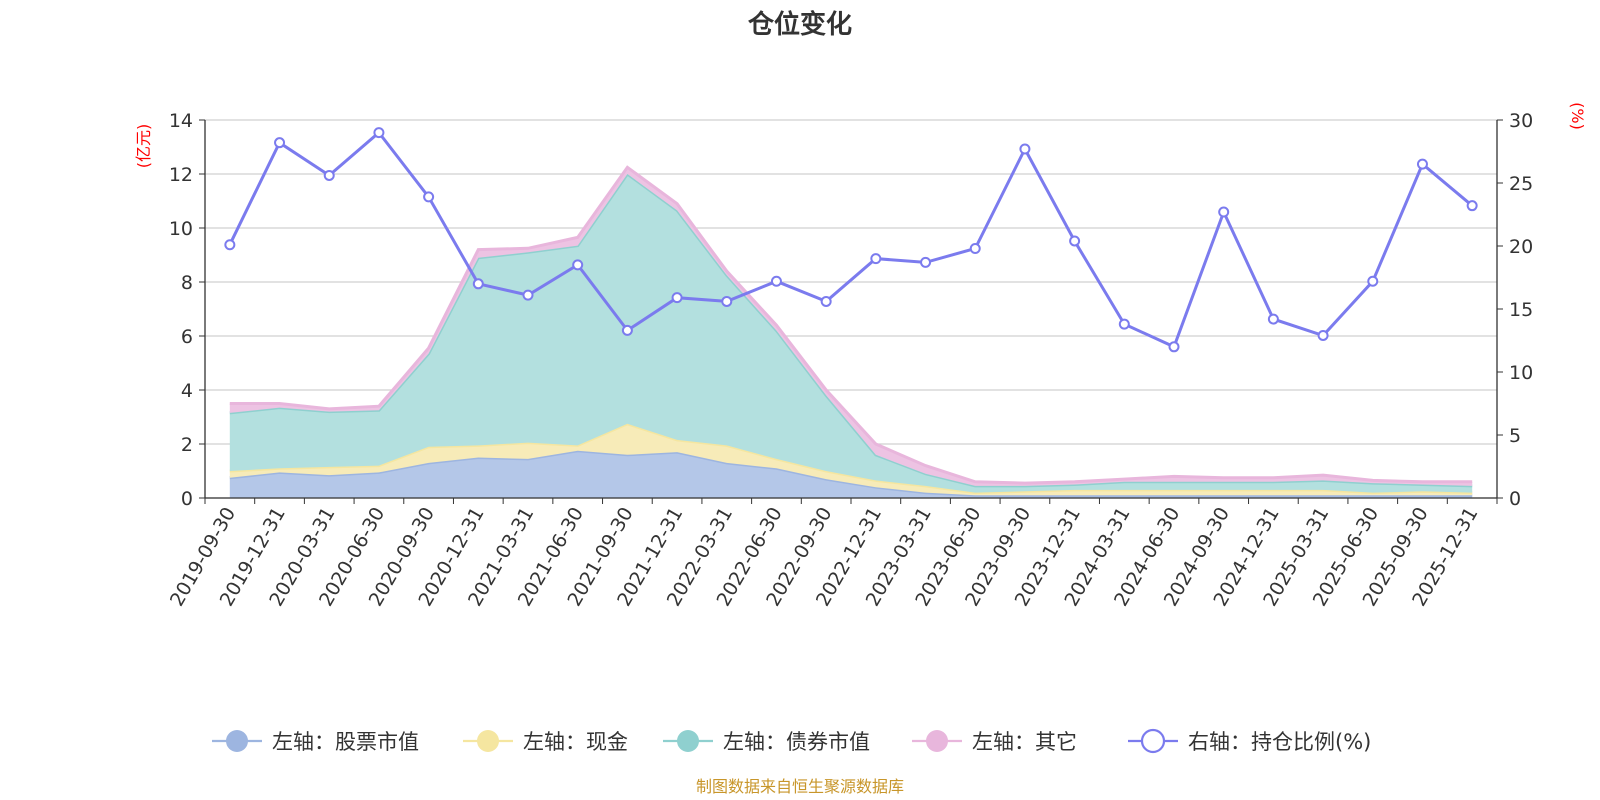 Image resolution: width=1600 pixels, height=800 pixels. What do you see at coordinates (187, 391) in the screenshot?
I see `left-tick-label: 4` at bounding box center [187, 391].